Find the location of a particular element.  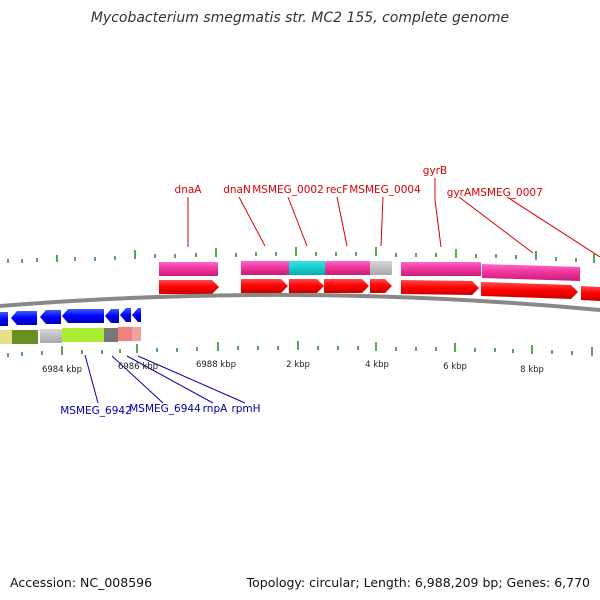

gene-label-dnaN: dnaN is located at coordinates (237, 190).